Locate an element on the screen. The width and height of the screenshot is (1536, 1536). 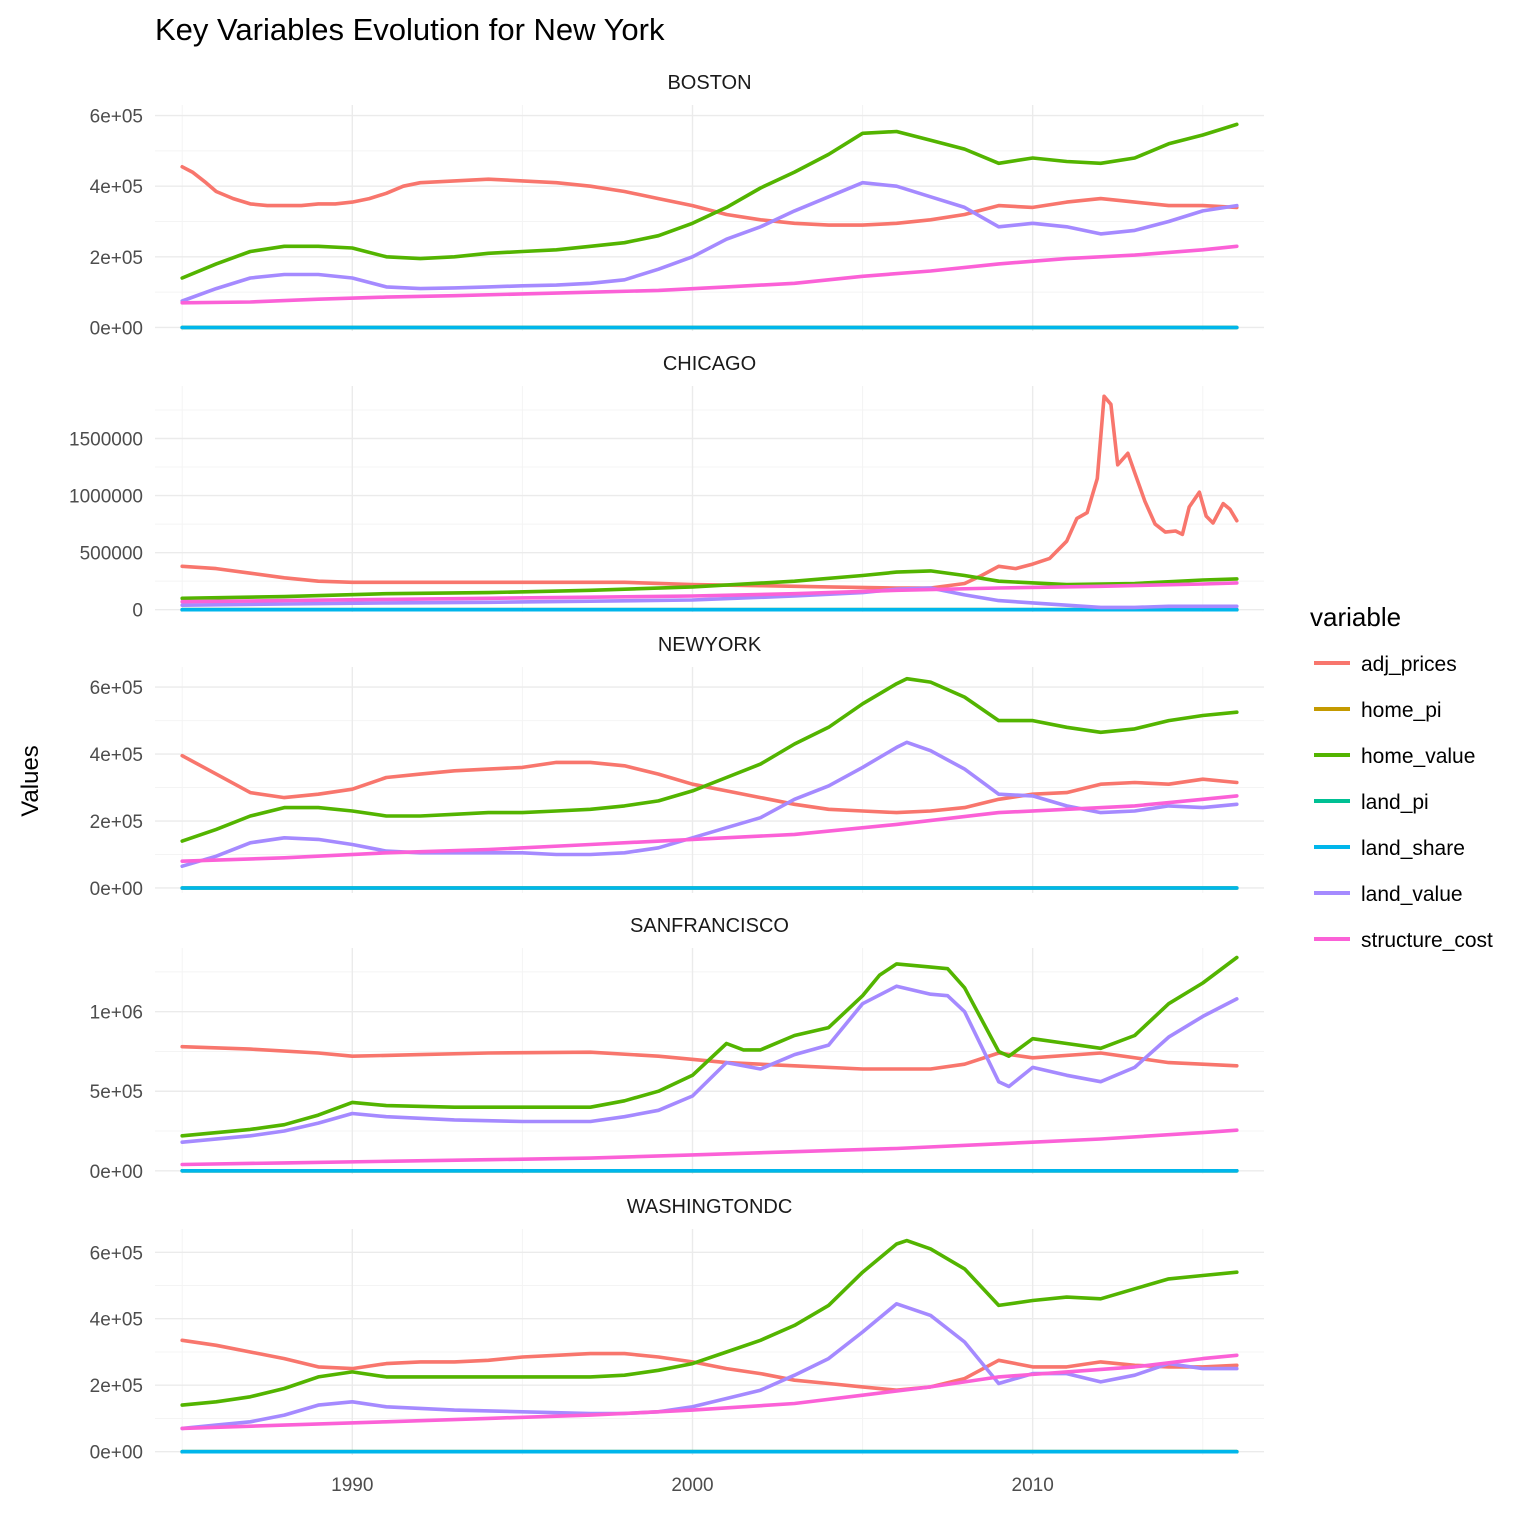
panel-boston: BOSTON 0e+00 2e+05 4e+05 6e+05 is located at coordinates (677, 205).